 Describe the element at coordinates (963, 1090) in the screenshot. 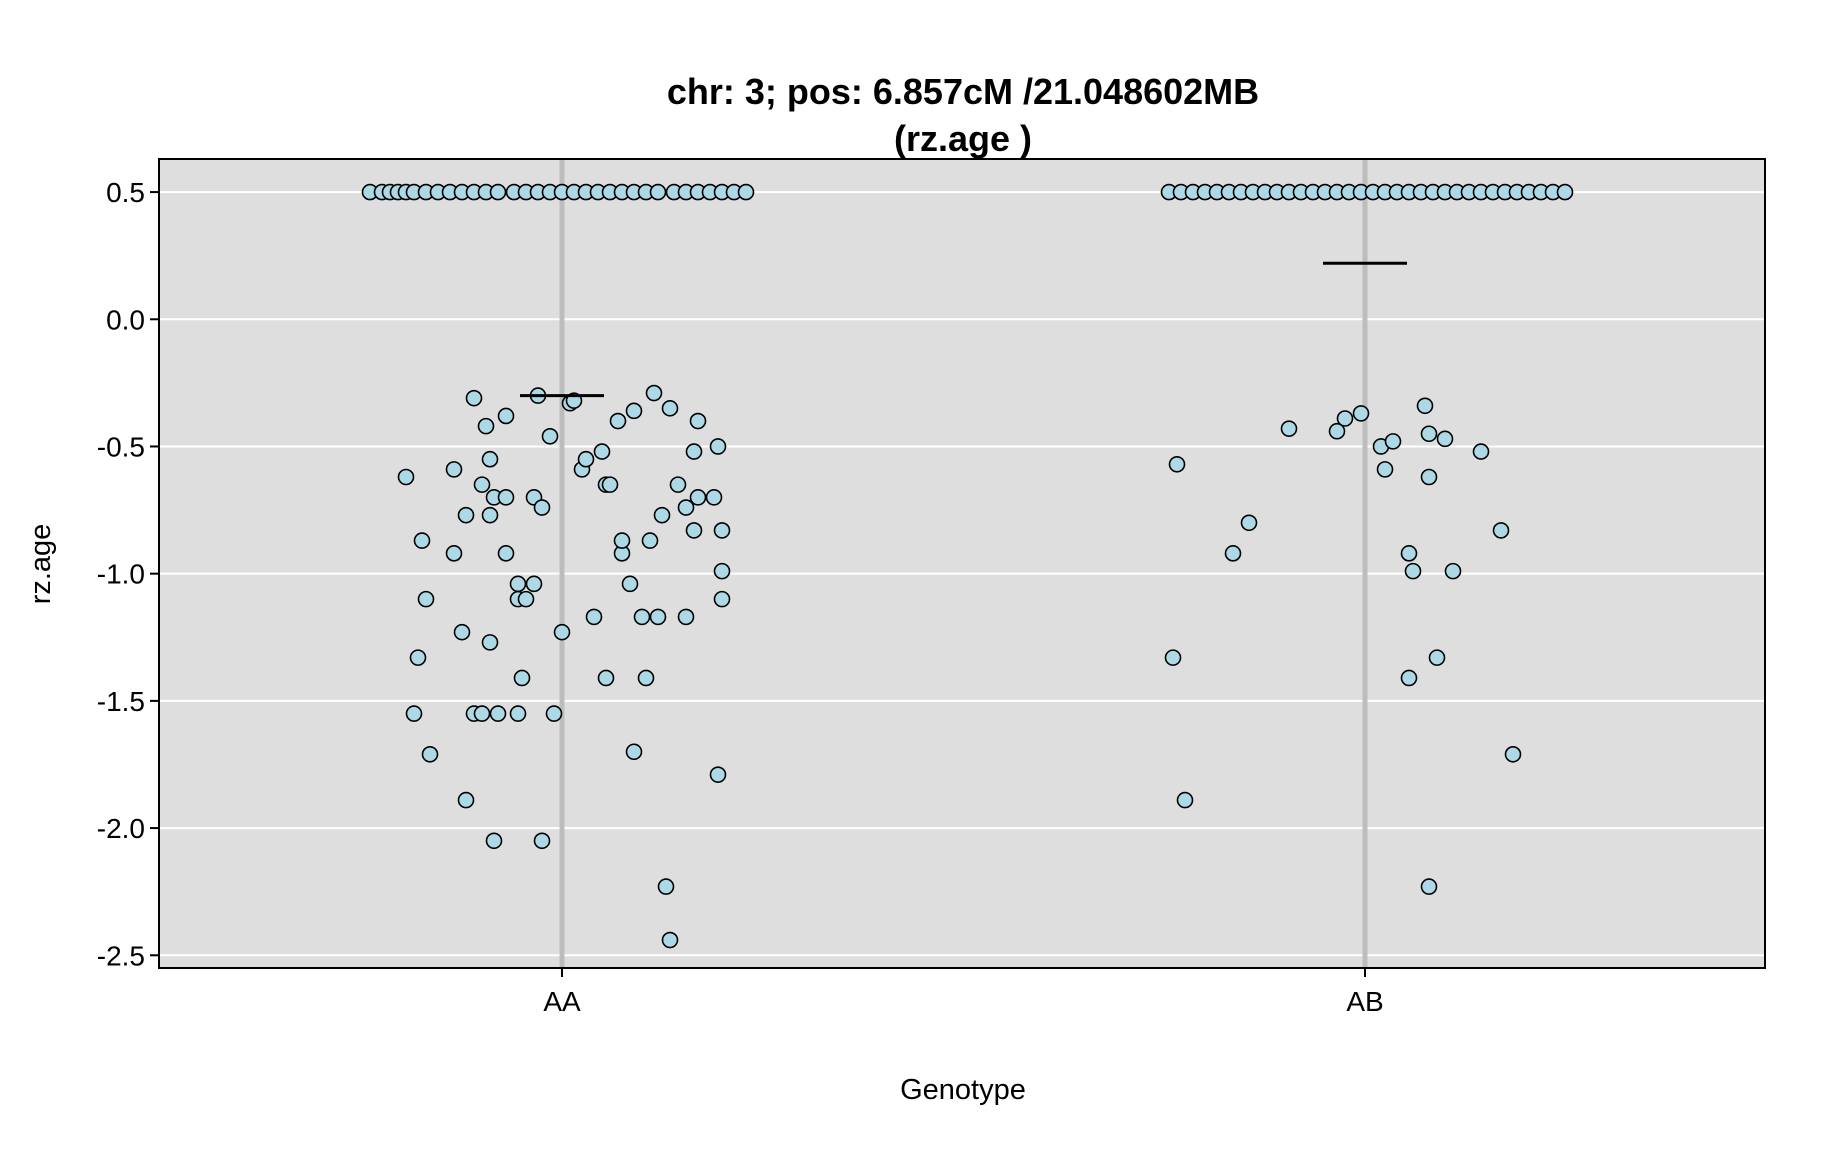

I see `x-axis-label: Genotype` at that location.